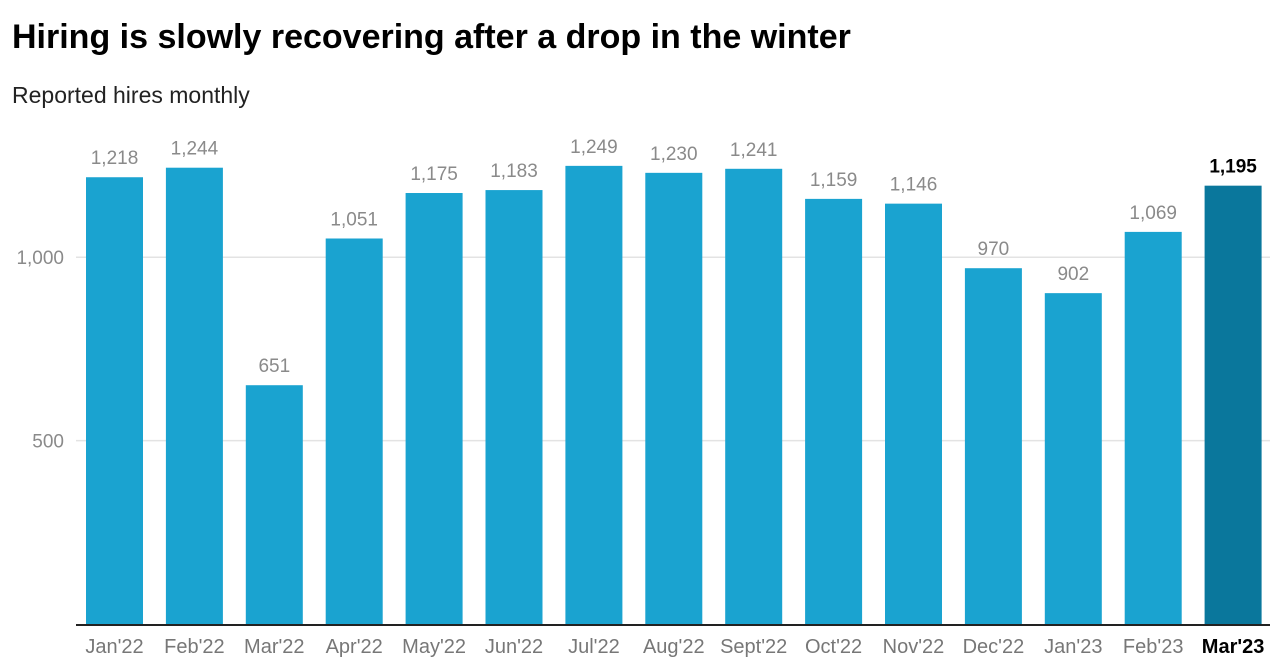 The image size is (1280, 668). Describe the element at coordinates (1153, 647) in the screenshot. I see `x-tick-label: Feb'23` at that location.